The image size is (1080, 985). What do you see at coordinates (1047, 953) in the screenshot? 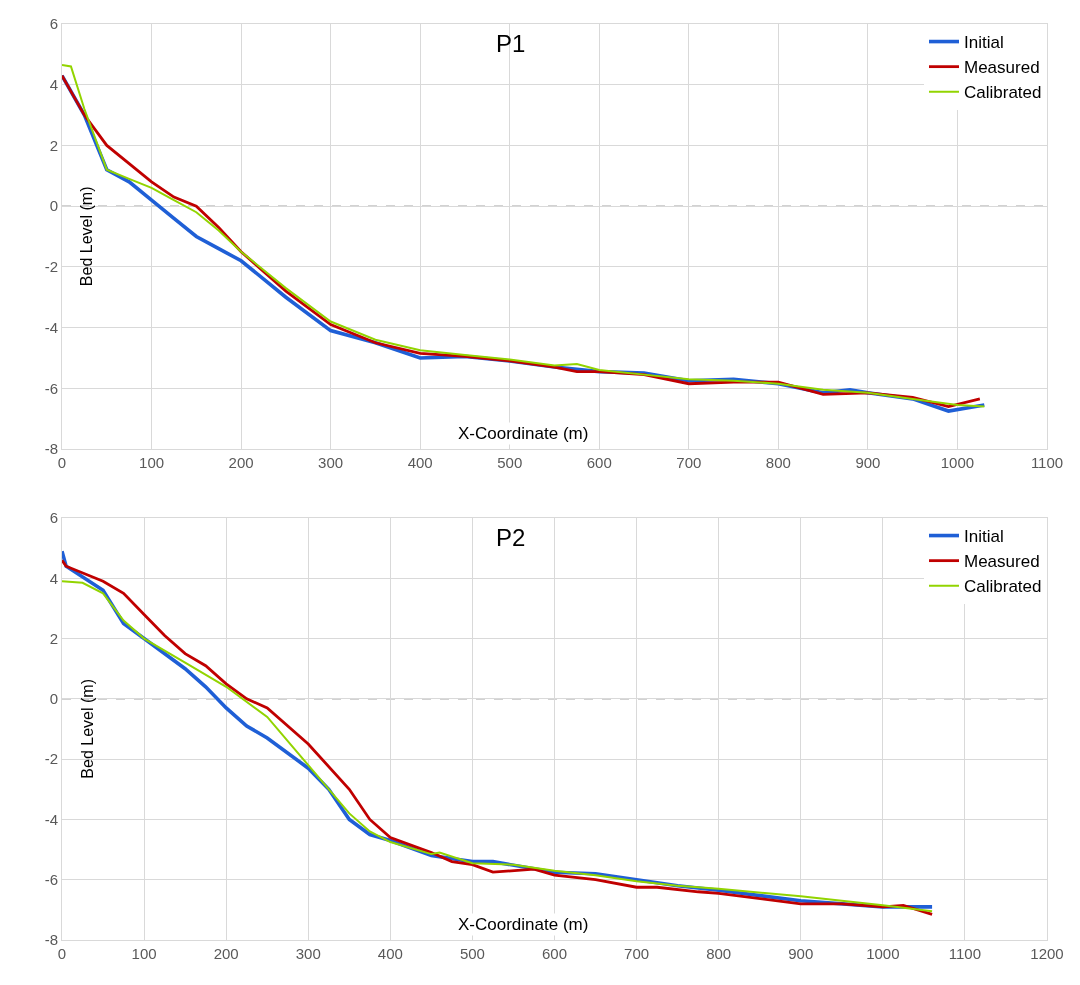
I see `x-tick-label: 1200` at bounding box center [1047, 953].